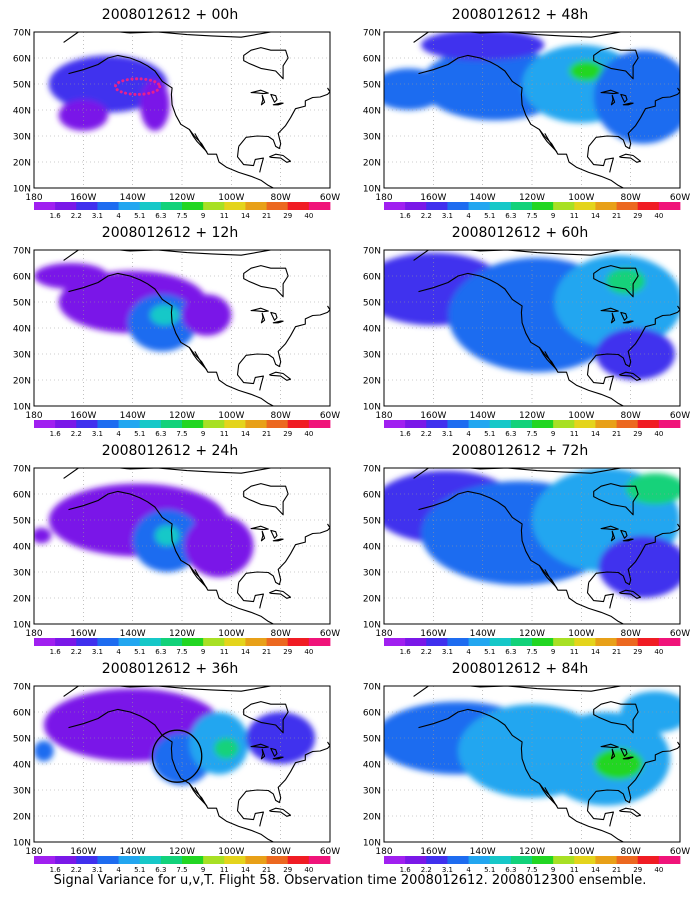 This screenshot has height=900, width=700. What do you see at coordinates (97, 652) in the screenshot?
I see `colorbar-label: 3.1` at bounding box center [97, 652].